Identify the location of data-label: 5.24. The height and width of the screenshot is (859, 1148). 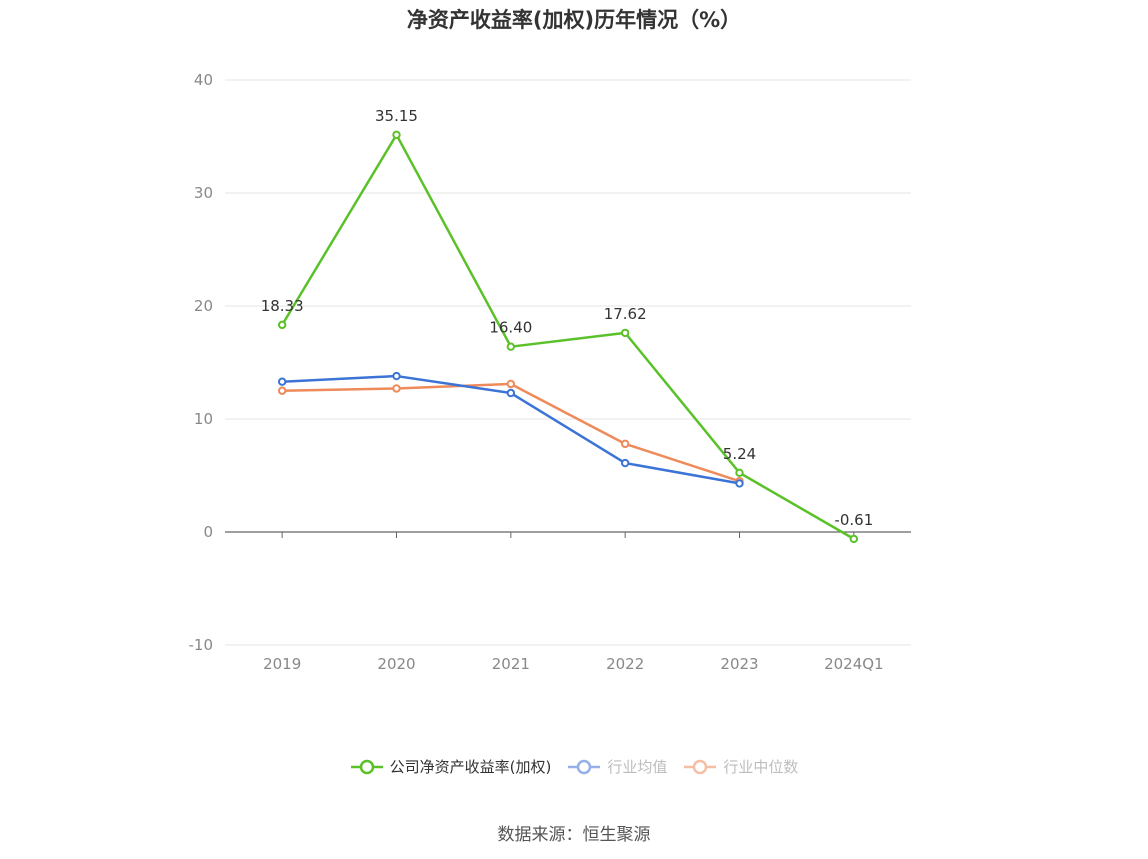
(739, 454).